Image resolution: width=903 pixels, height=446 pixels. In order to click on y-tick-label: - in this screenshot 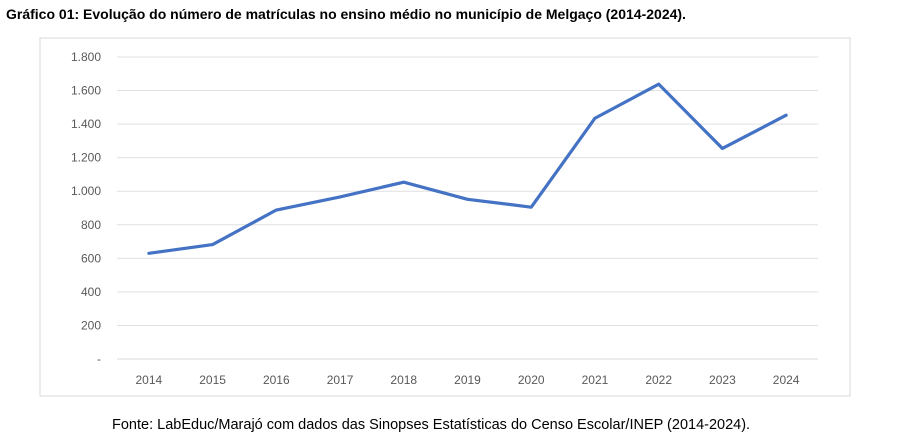, I will do `click(99, 359)`.